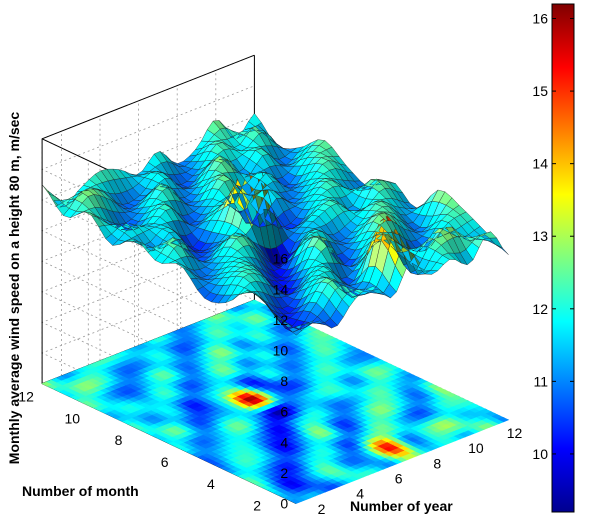  I want to click on z-tick-label: 4, so click(284, 442).